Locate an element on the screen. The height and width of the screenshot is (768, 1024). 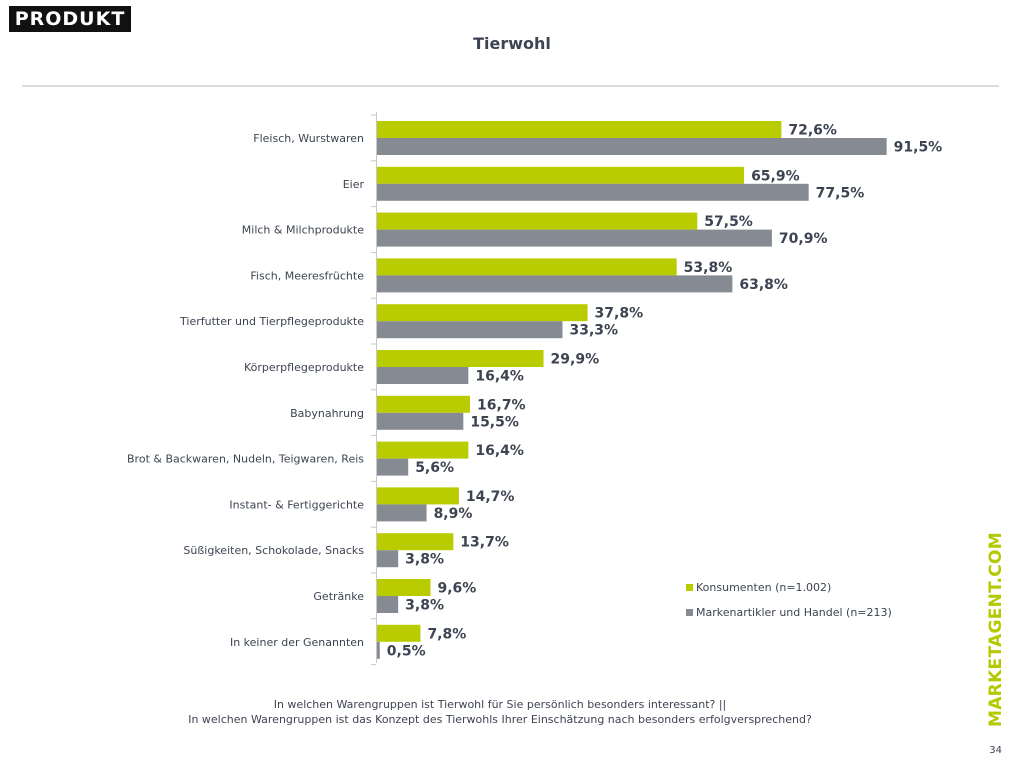
page-title: Tierwohl is located at coordinates (512, 43).